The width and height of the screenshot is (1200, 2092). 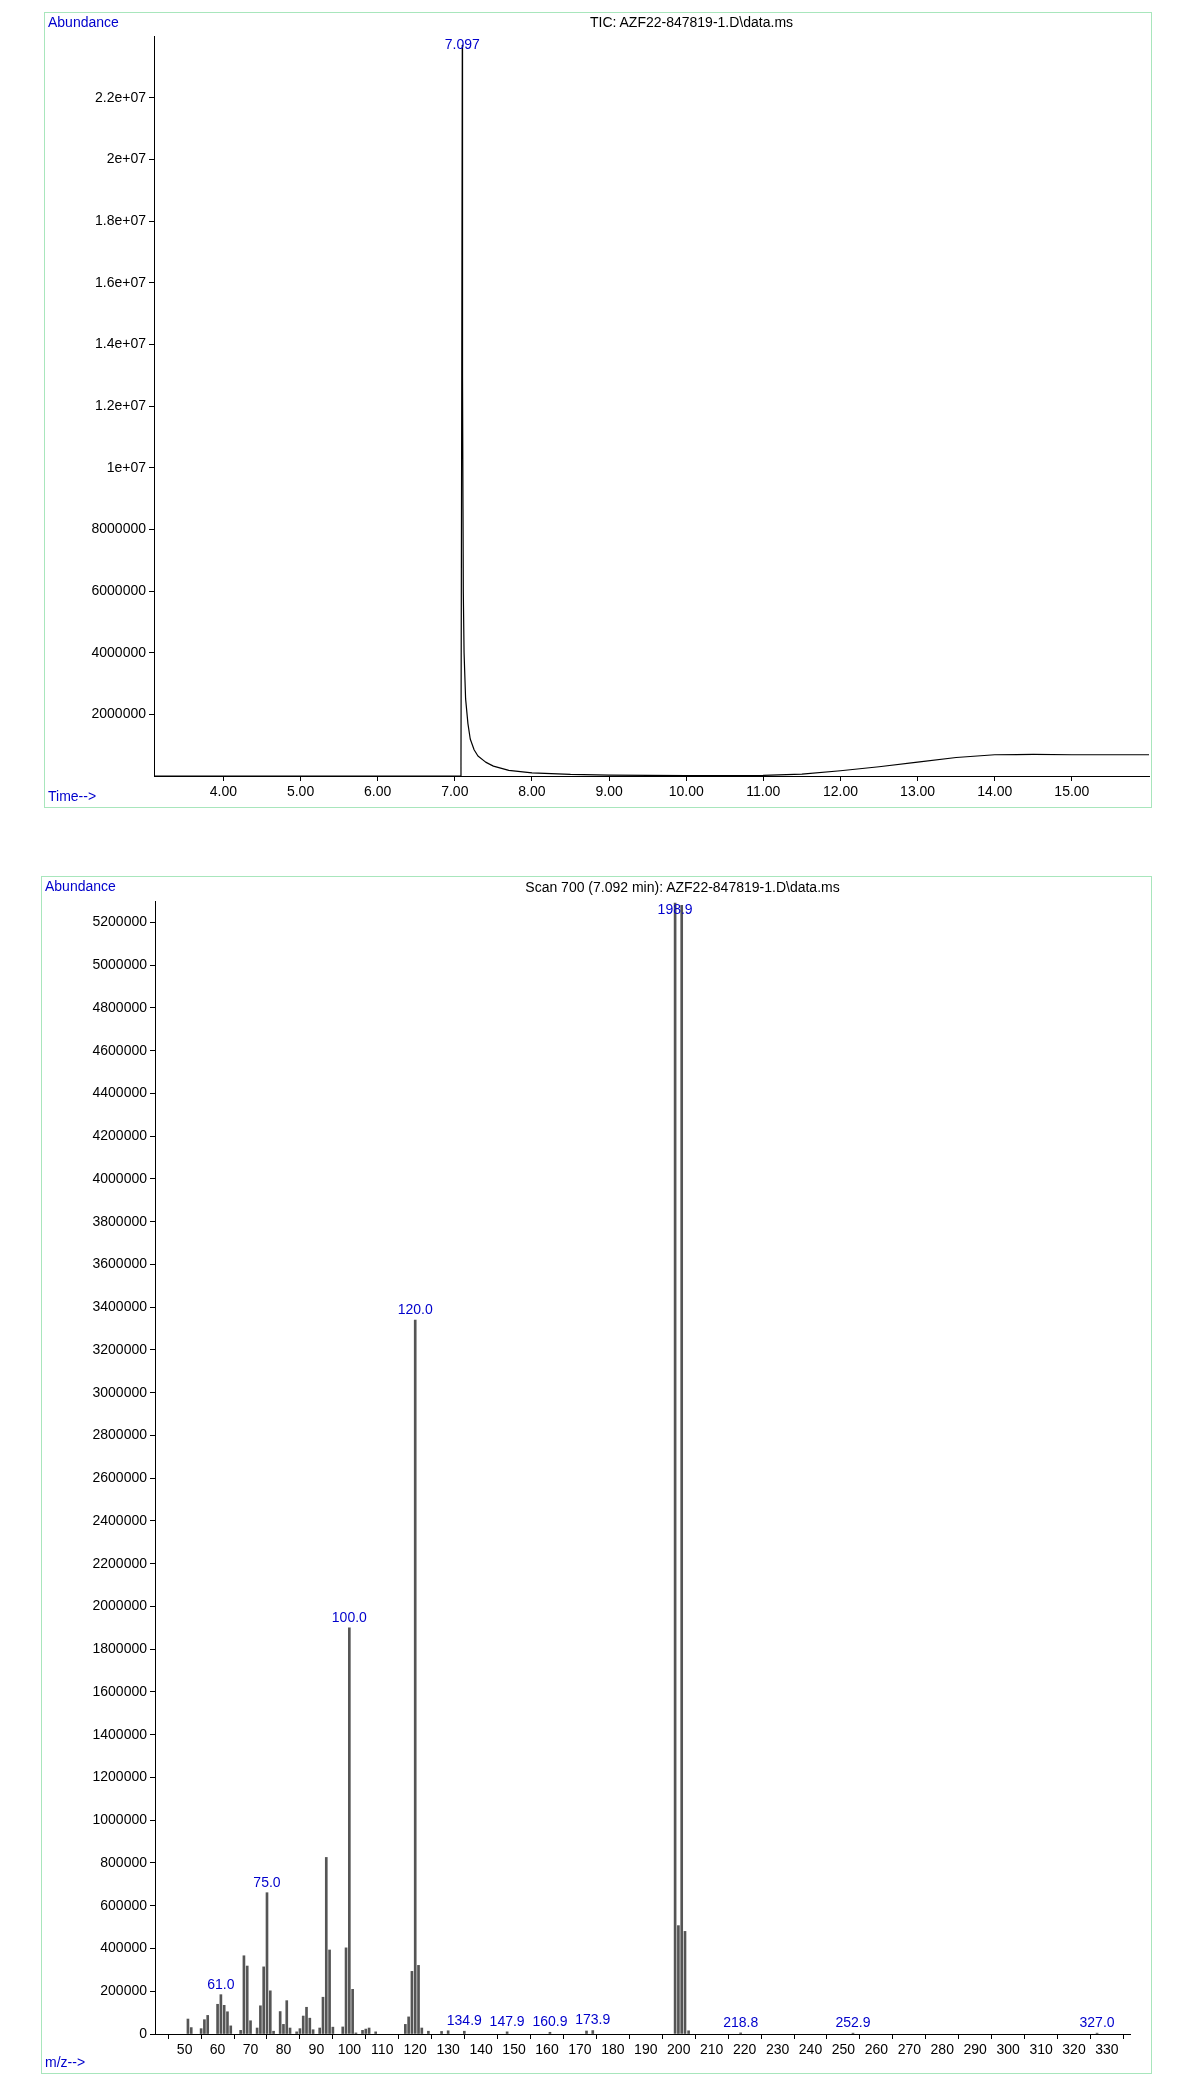 What do you see at coordinates (120, 1263) in the screenshot?
I see `y-tick-label: 3600000` at bounding box center [120, 1263].